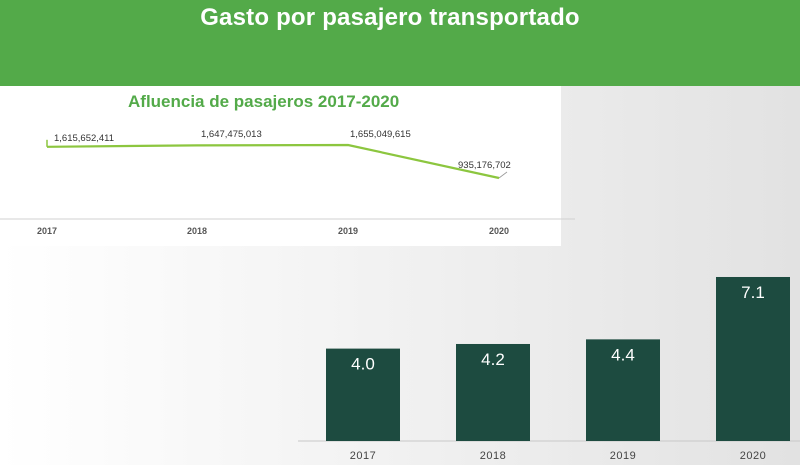 The width and height of the screenshot is (800, 465). Describe the element at coordinates (753, 292) in the screenshot. I see `bar-data-label: 7.1` at that location.